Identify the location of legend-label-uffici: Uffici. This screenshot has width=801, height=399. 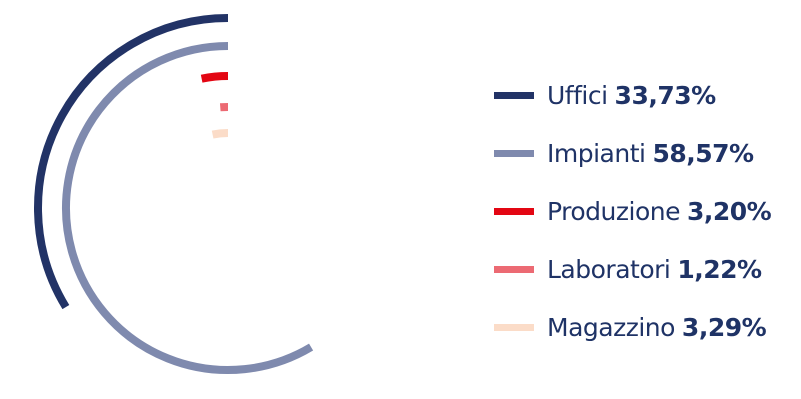
(577, 95).